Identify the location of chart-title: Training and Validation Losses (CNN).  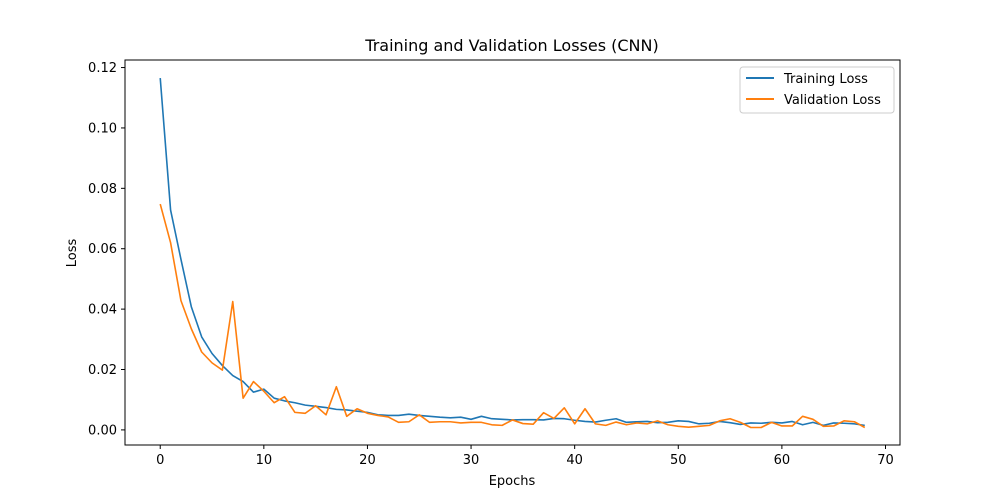
(511, 45).